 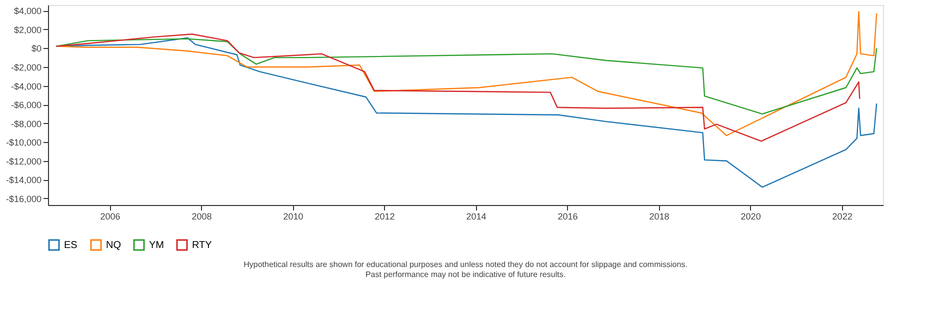 What do you see at coordinates (659, 217) in the screenshot?
I see `x-tick-label: 2018` at bounding box center [659, 217].